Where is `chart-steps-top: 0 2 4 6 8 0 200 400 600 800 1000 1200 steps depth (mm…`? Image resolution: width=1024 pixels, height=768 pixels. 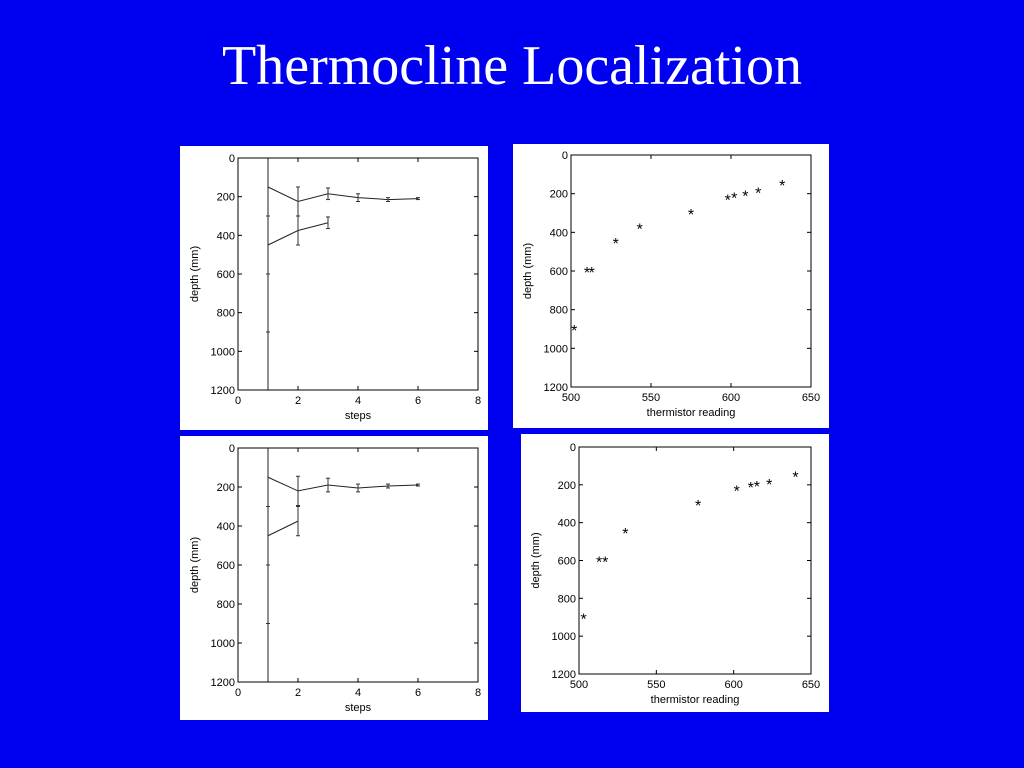
chart-steps-top: 0 2 4 6 8 0 200 400 600 800 1000 1200 steps depth (mm… is located at coordinates (335, 287).